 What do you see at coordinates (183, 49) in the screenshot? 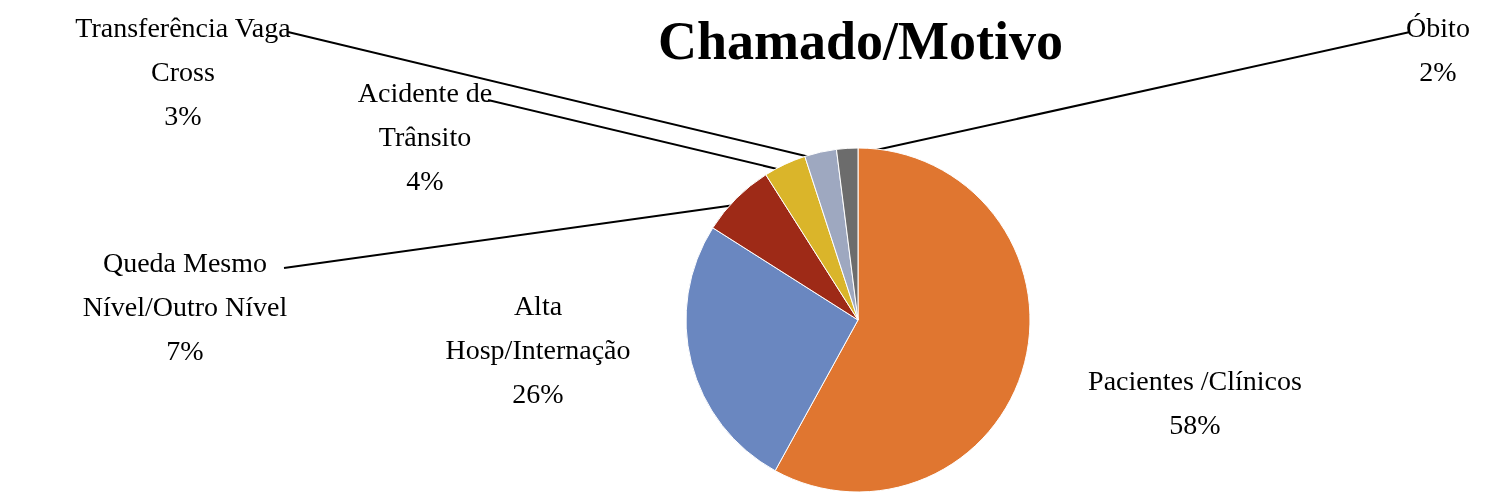
I see `slice-label: Transferência Vaga Cross` at bounding box center [183, 49].